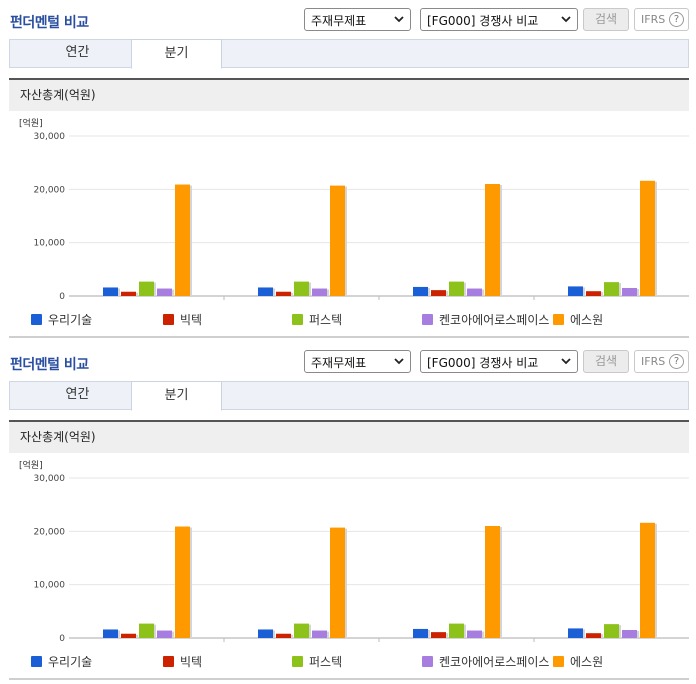 This screenshot has height=684, width=696. Describe the element at coordinates (349, 663) in the screenshot. I see `chart-legend: 우리기술 빅텍 퍼스텍 켄코아에어로스페이스 에스원` at that location.